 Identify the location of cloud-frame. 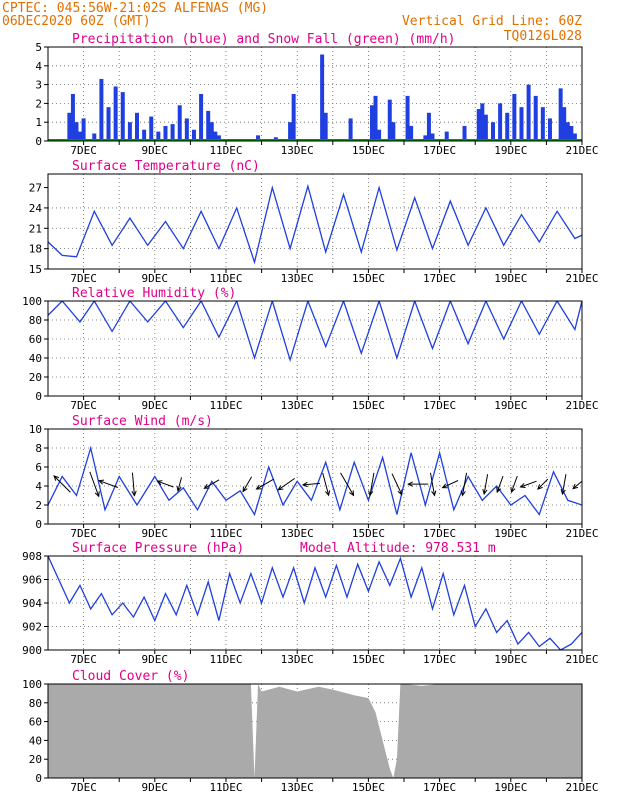
(315, 731).